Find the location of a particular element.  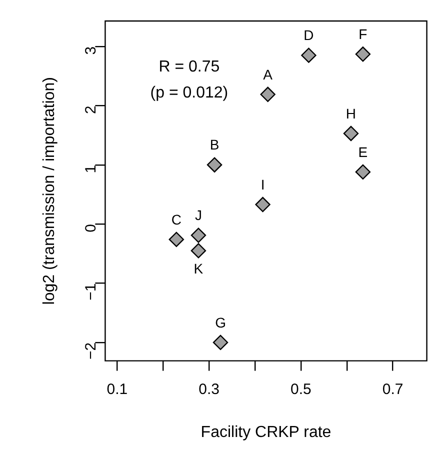

annotation: R = 0.75 is located at coordinates (189, 67).